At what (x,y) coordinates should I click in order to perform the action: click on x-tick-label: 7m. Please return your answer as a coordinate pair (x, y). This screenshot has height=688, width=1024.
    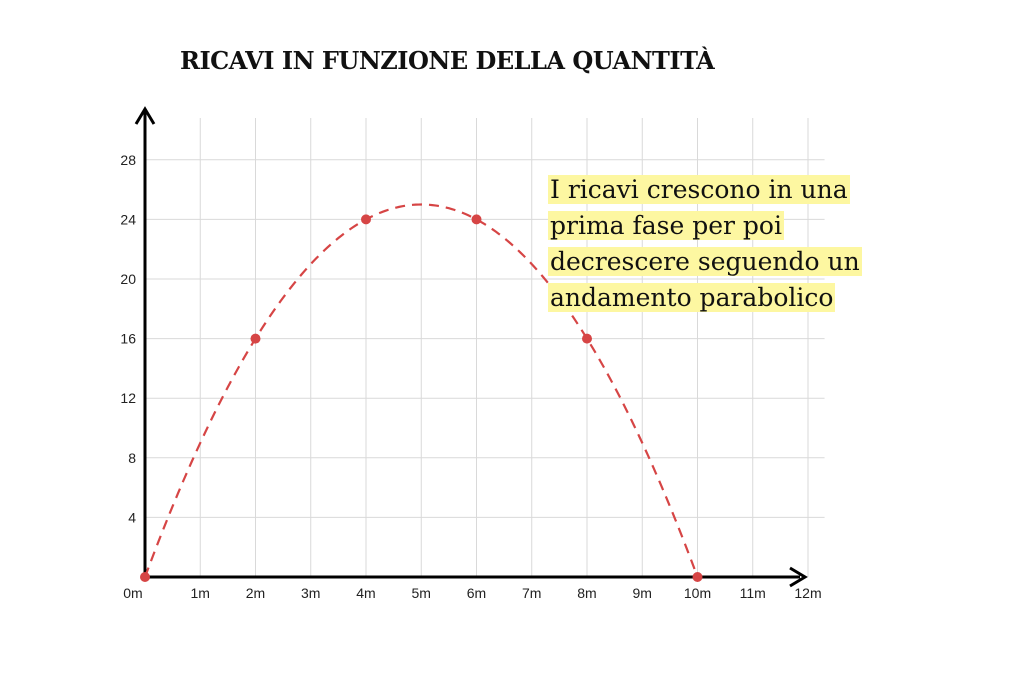
    Looking at the image, I should click on (531, 593).